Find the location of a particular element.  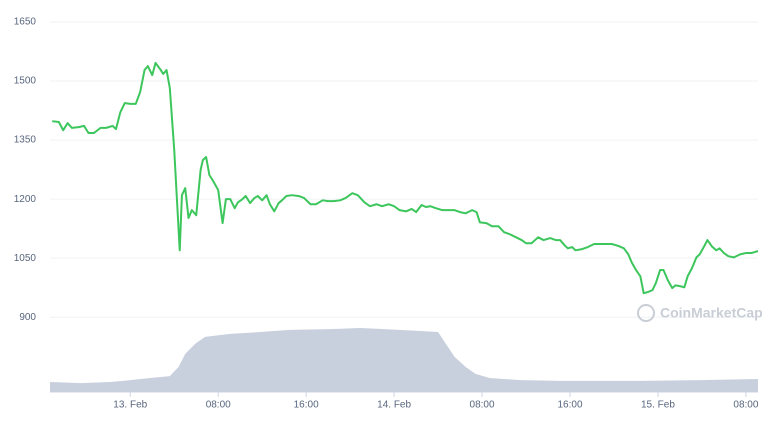

watermark-logo is located at coordinates (646, 313).